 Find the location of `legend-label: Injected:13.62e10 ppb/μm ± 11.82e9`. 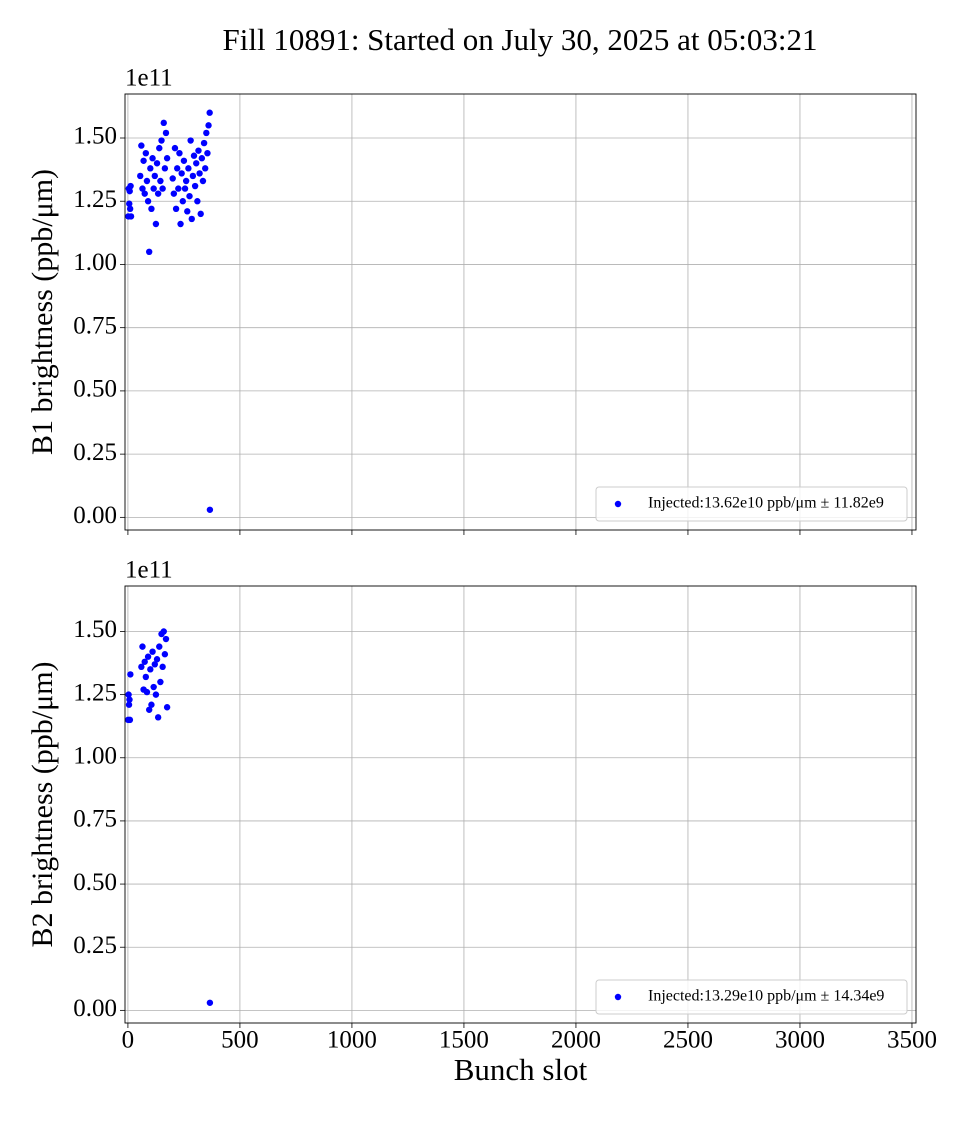

legend-label: Injected:13.62e10 ppb/μm ± 11.82e9 is located at coordinates (766, 503).